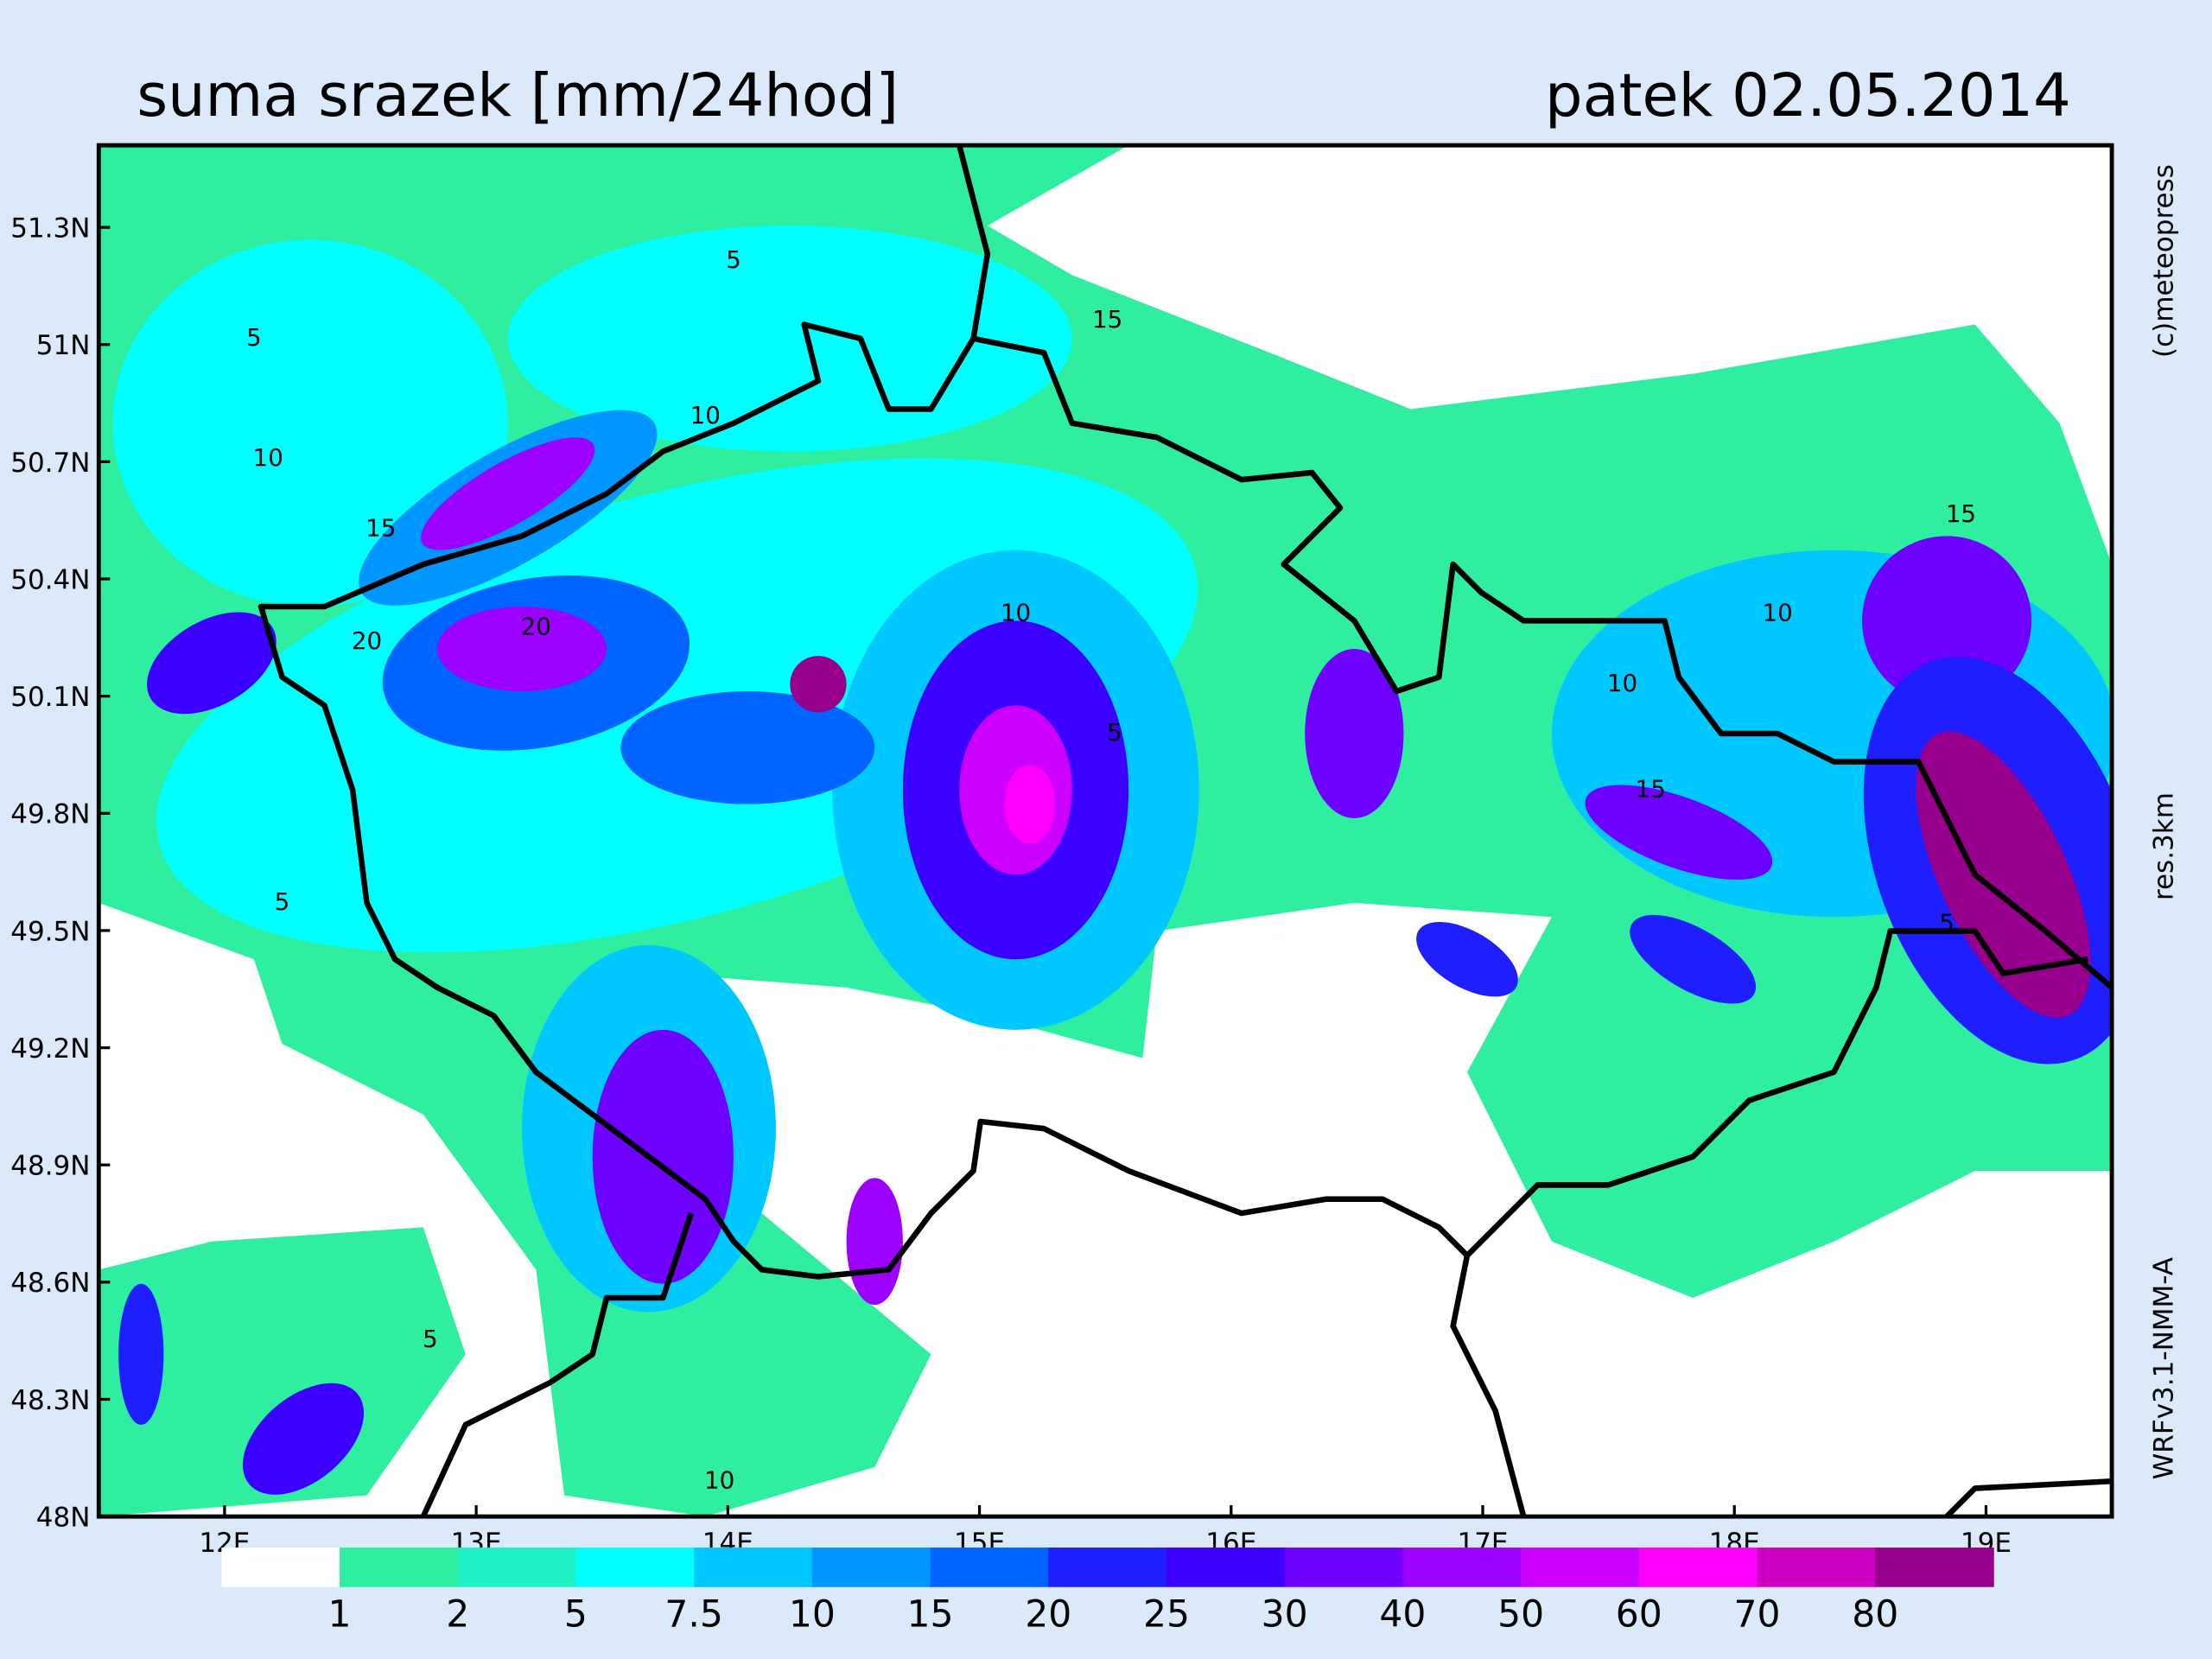 This screenshot has width=2212, height=1659. What do you see at coordinates (1402, 1614) in the screenshot?
I see `colorbar-label: 40` at bounding box center [1402, 1614].